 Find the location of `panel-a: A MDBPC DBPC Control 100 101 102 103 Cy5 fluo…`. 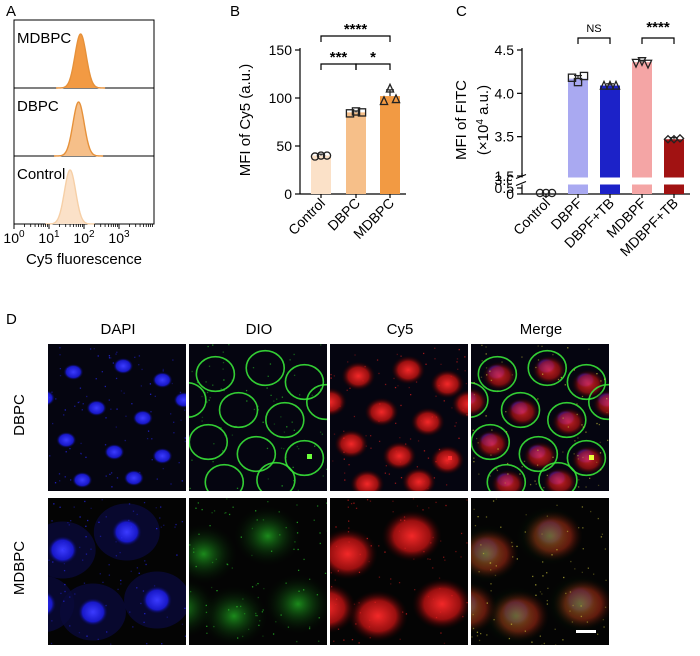

panel-a: A MDBPC DBPC Control 100 101 102 103 Cy5 fluo… is located at coordinates (79, 135).